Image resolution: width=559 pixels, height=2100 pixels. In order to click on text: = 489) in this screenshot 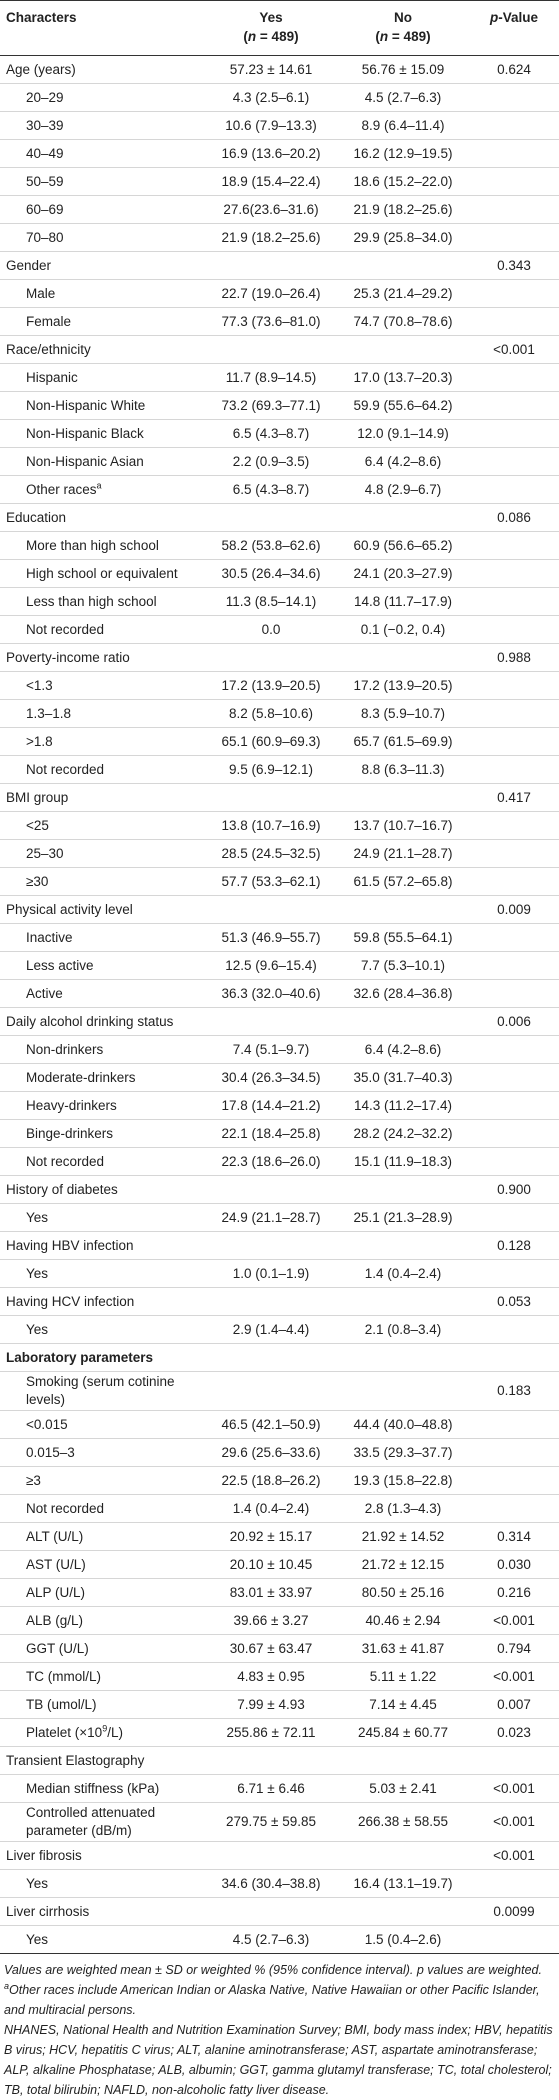, I will do `click(409, 36)`.